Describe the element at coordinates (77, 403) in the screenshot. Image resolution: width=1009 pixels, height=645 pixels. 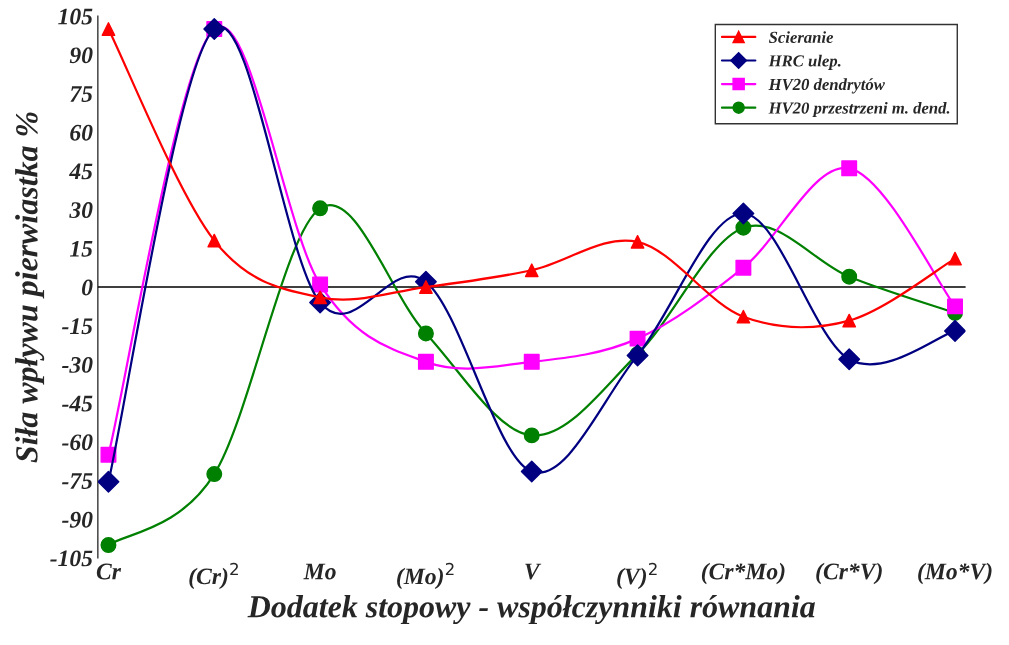
I see `y-tick-label: -45` at that location.